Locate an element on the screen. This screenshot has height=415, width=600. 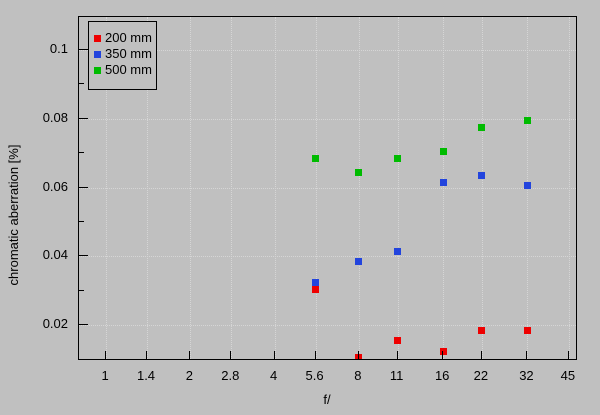
y-tick-label: 0.08 is located at coordinates (55, 117).